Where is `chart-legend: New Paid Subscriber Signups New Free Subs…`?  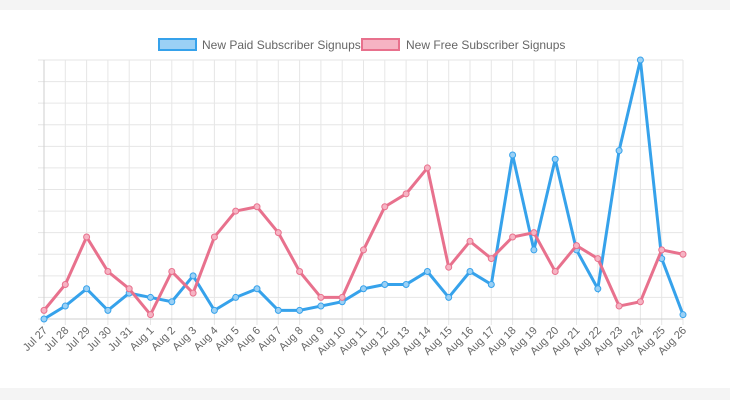 chart-legend: New Paid Subscriber Signups New Free Subs… is located at coordinates (361, 45).